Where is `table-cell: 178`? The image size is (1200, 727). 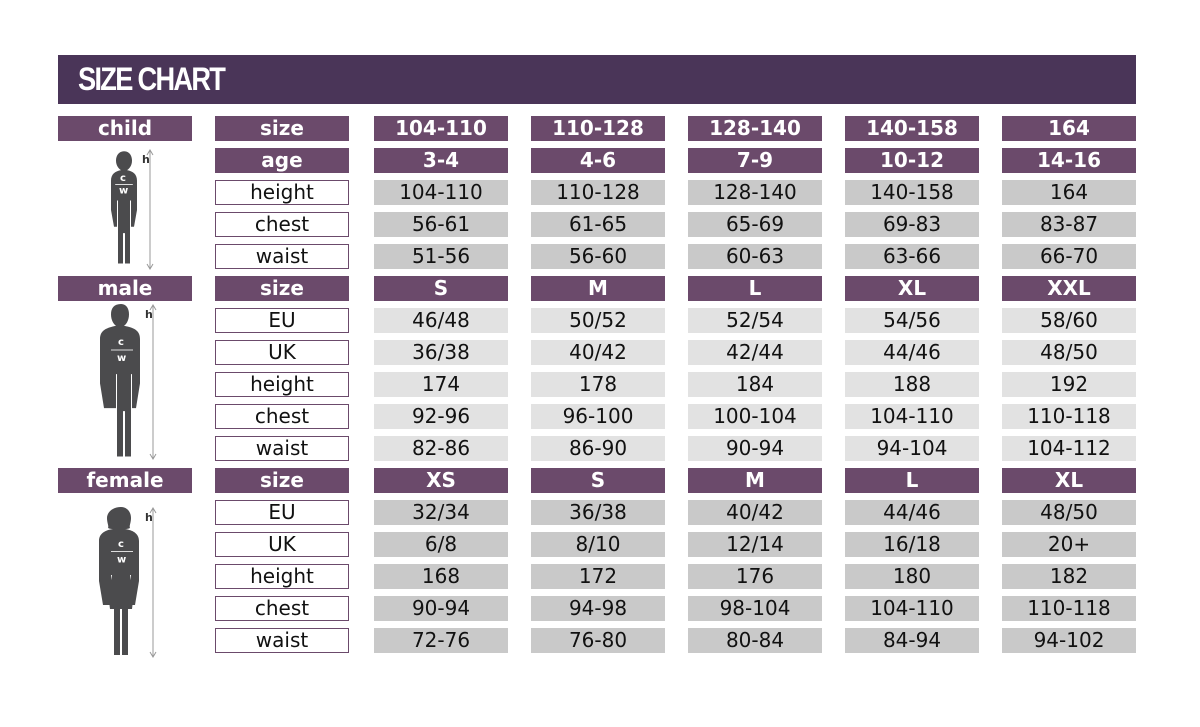
table-cell: 178 is located at coordinates (598, 384).